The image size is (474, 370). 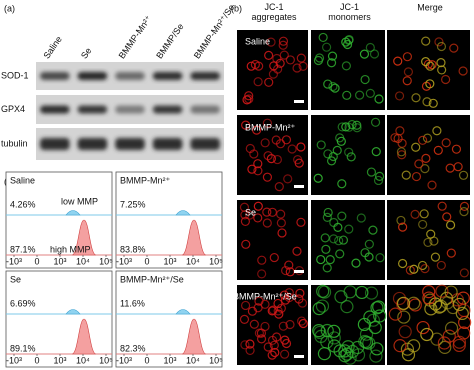 I want to click on panel-label: (a), so click(x=9, y=8).